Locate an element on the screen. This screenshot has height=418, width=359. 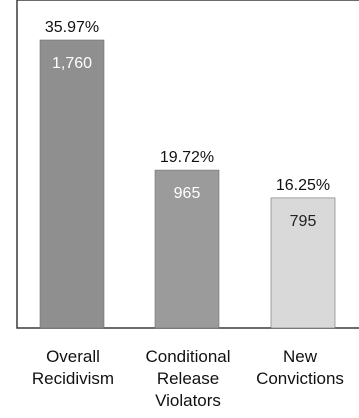
value-label-3: 795 is located at coordinates (303, 221).